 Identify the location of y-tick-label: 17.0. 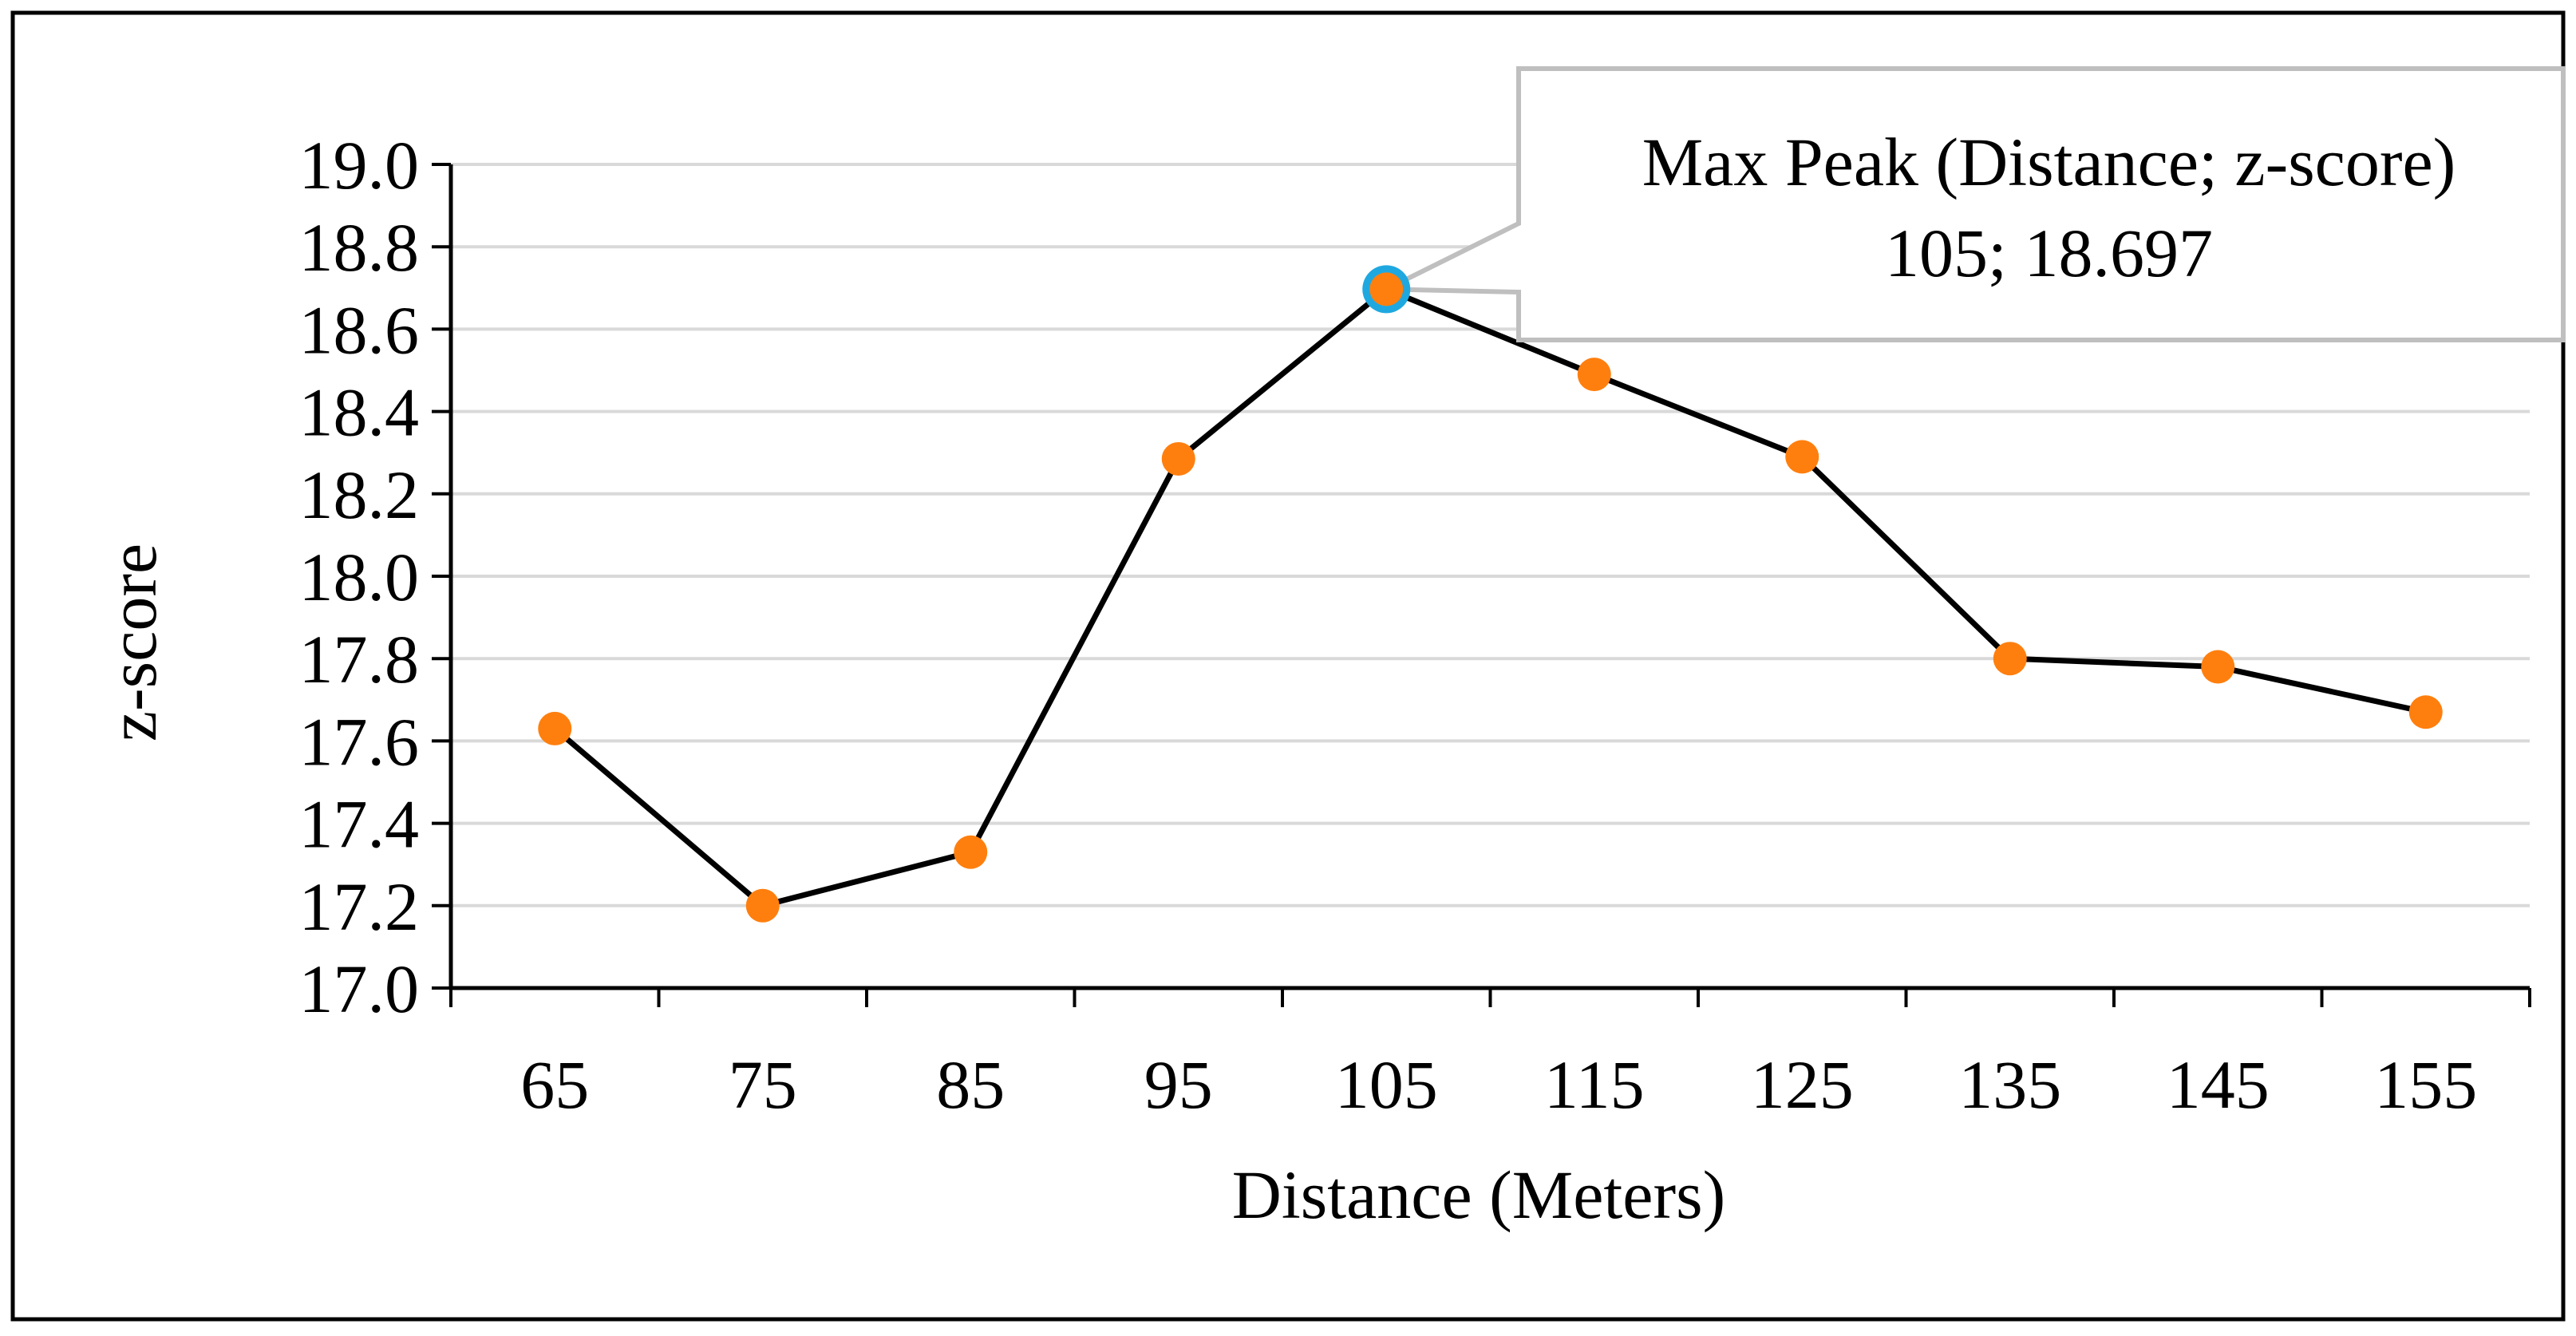
(359, 989).